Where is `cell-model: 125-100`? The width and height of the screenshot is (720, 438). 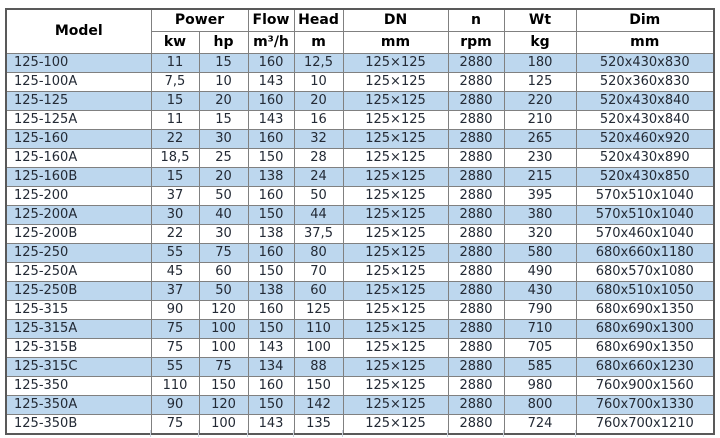 cell-model: 125-100 is located at coordinates (78, 63).